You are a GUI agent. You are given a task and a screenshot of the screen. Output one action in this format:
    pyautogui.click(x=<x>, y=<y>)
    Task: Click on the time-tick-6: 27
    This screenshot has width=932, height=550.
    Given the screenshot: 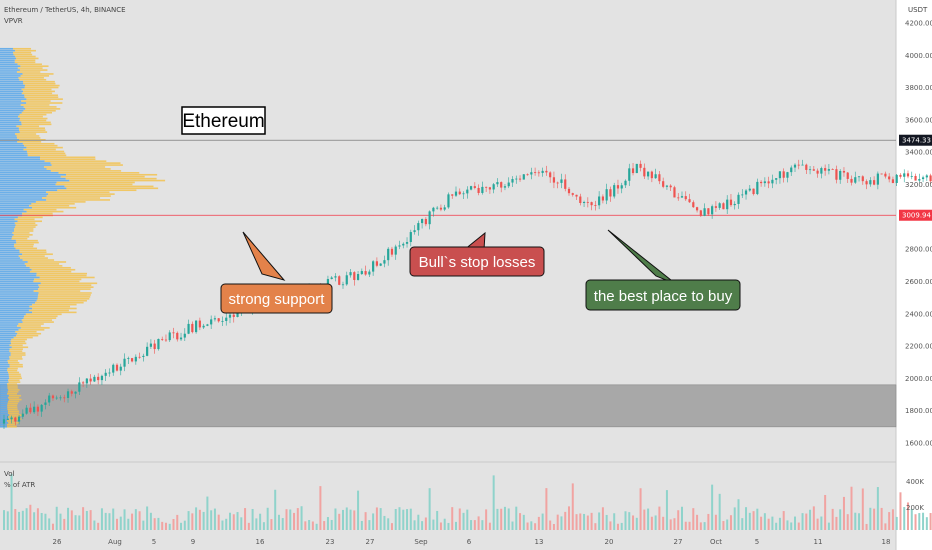 What is the action you would take?
    pyautogui.click(x=370, y=542)
    